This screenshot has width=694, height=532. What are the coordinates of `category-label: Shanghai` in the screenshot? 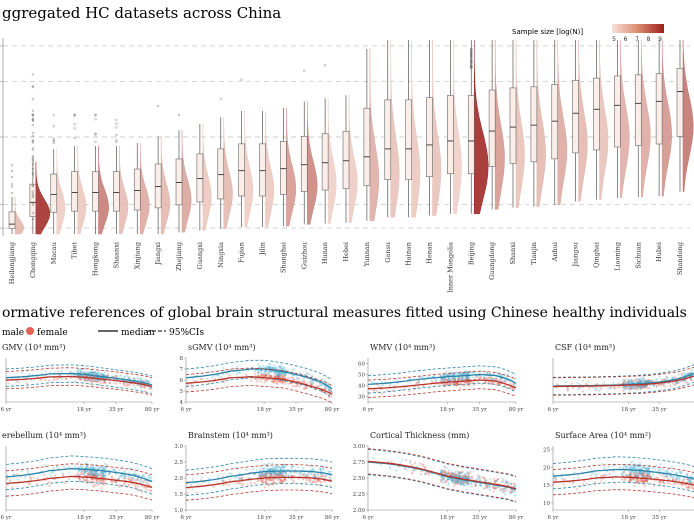 It's located at (283, 257).